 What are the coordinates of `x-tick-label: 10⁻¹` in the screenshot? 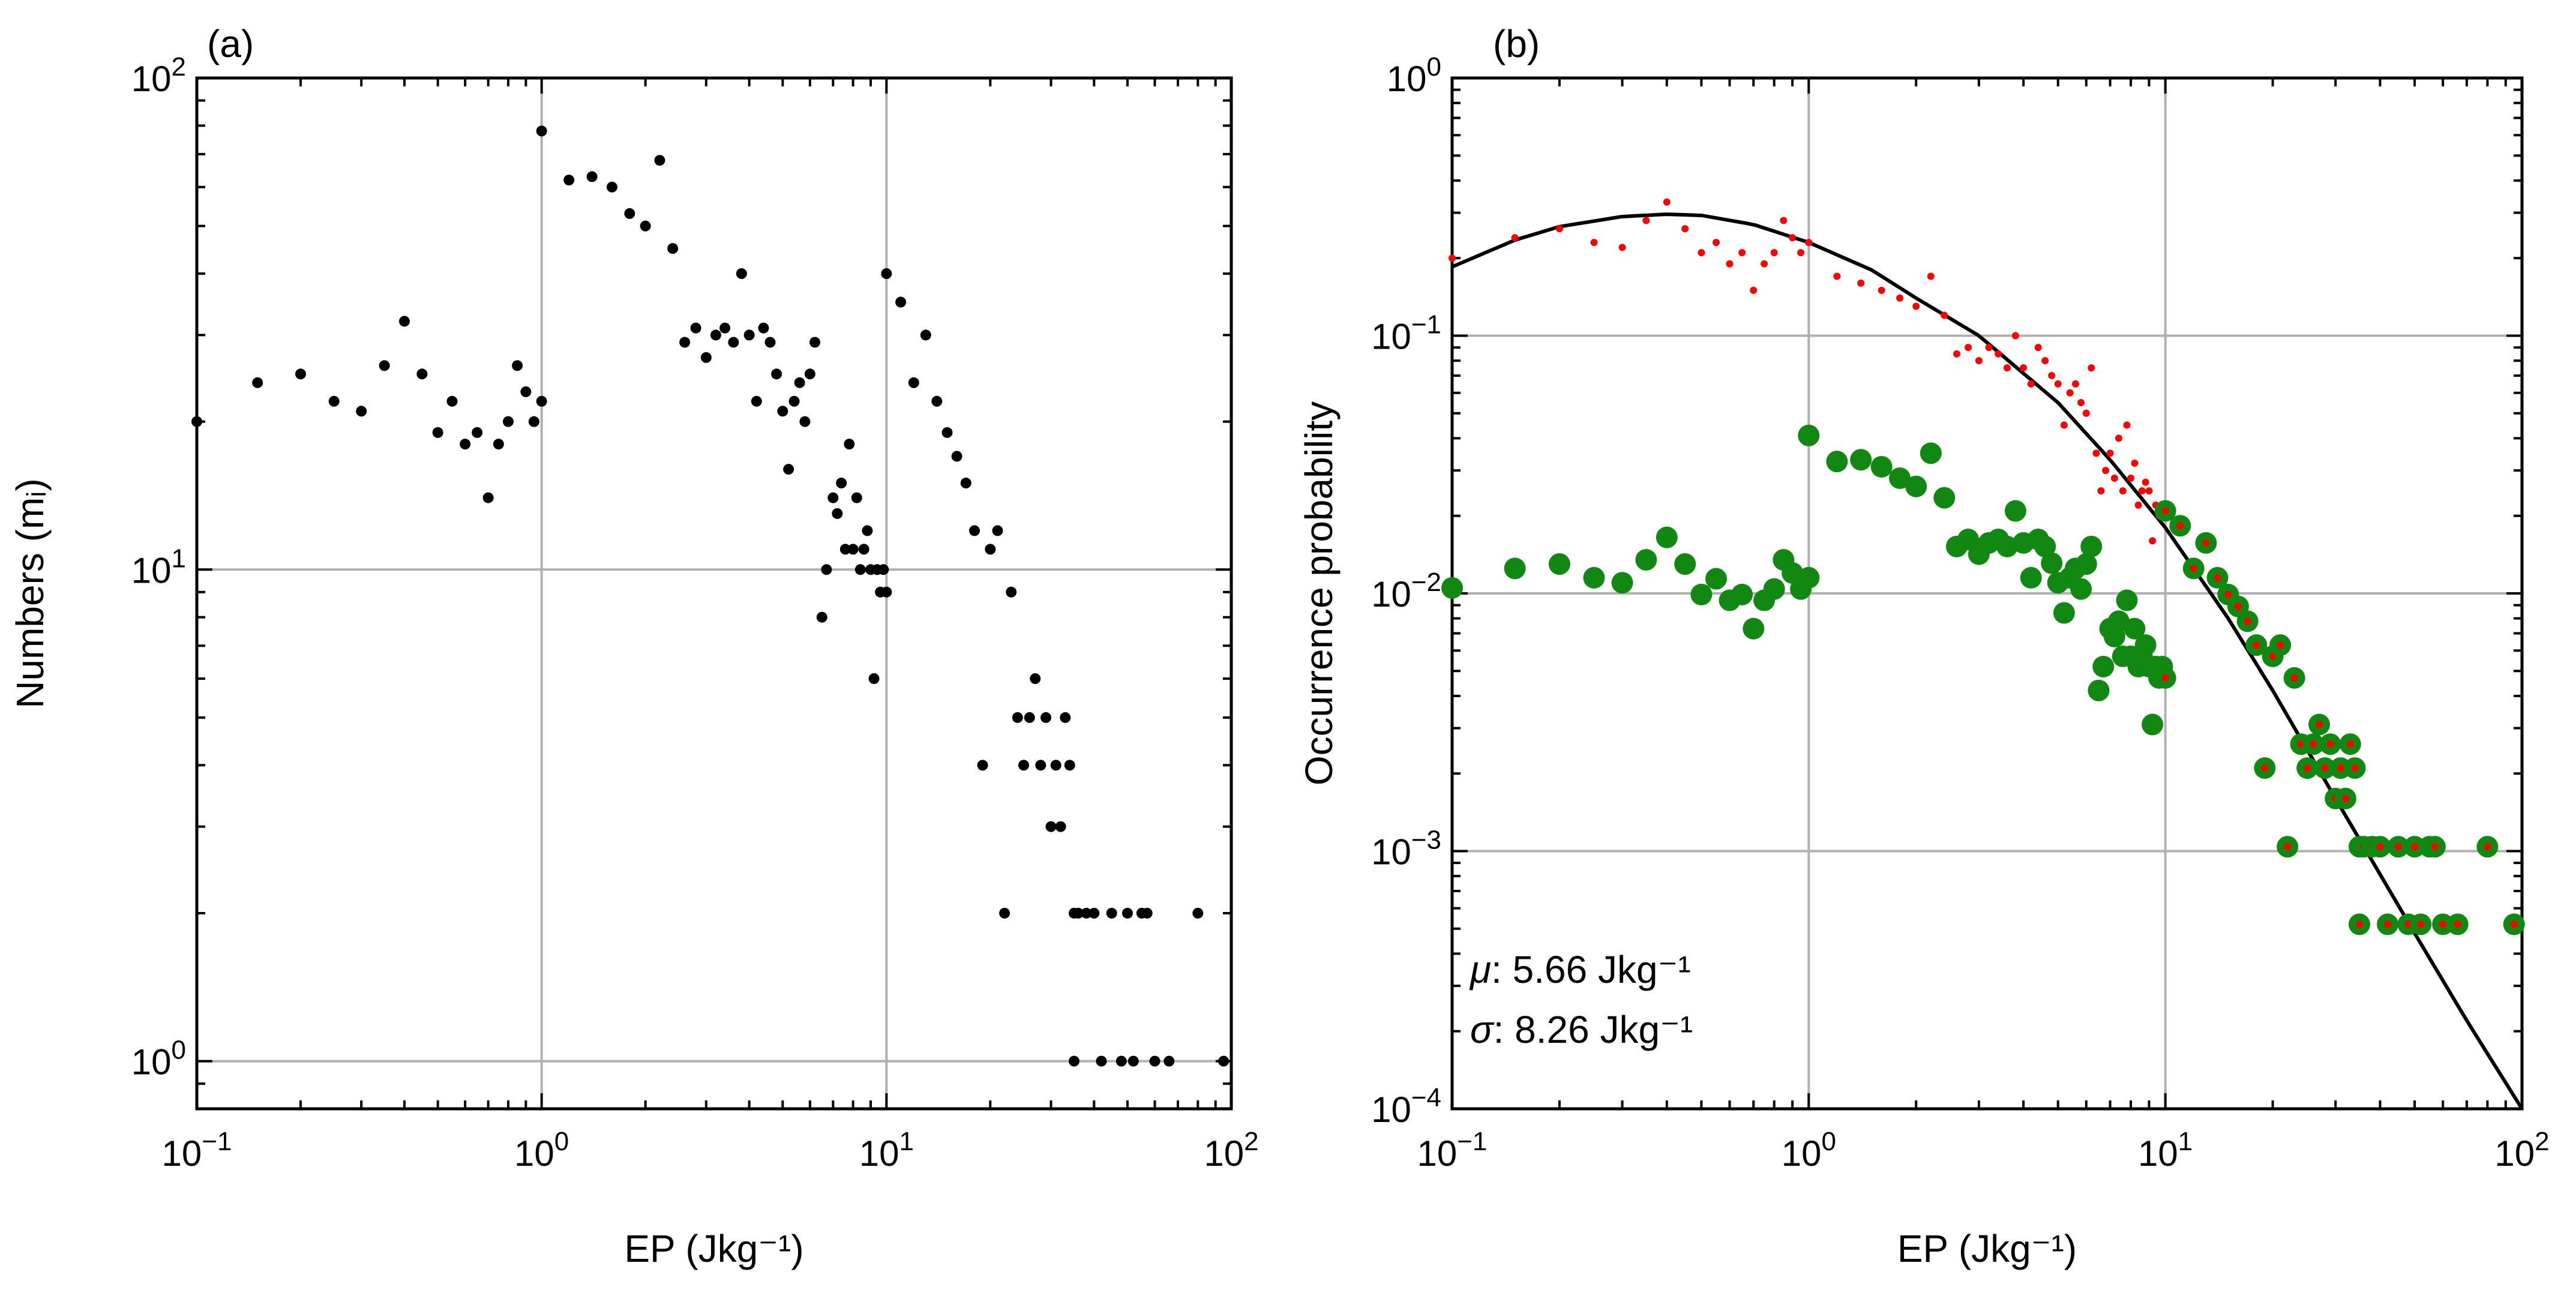 It's located at (197, 1150).